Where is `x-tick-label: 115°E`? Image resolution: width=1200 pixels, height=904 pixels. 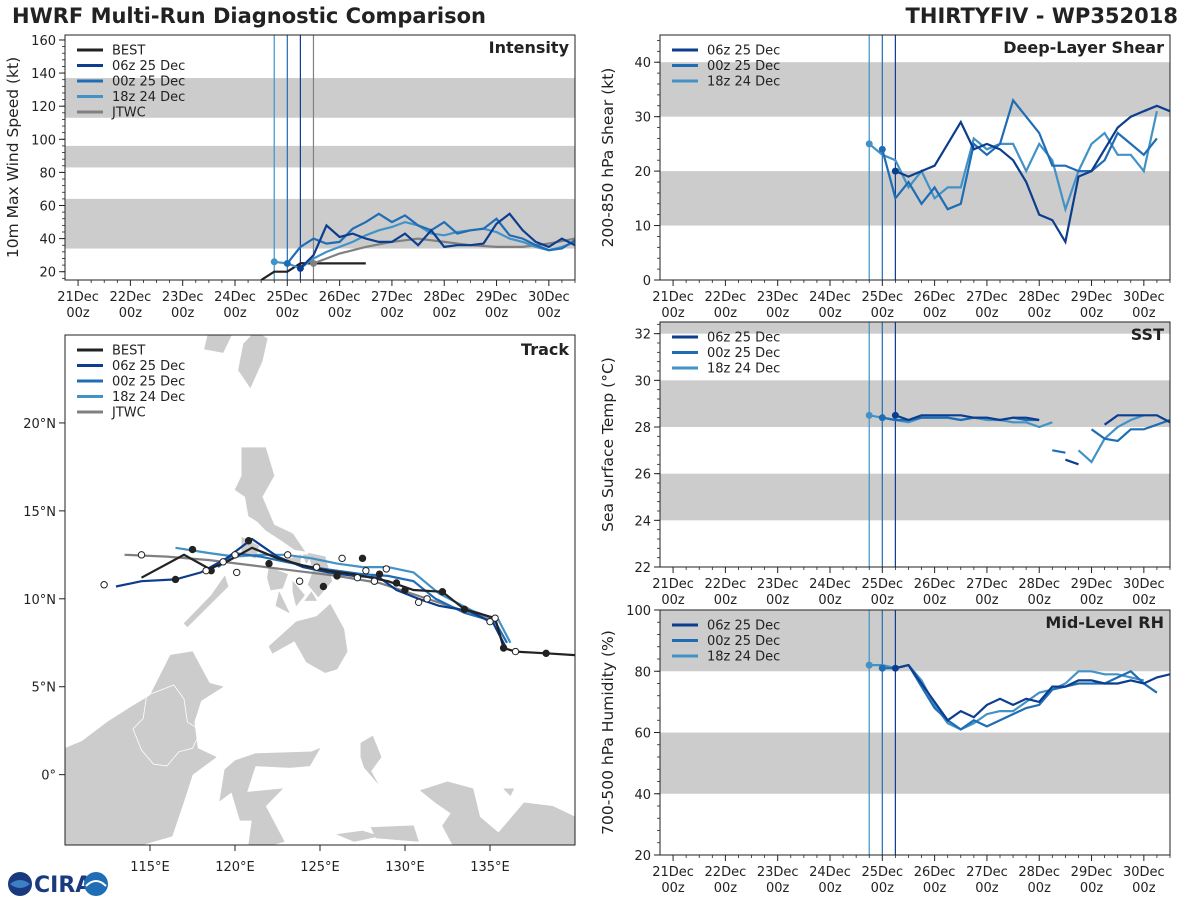
x-tick-label: 115°E is located at coordinates (150, 867).